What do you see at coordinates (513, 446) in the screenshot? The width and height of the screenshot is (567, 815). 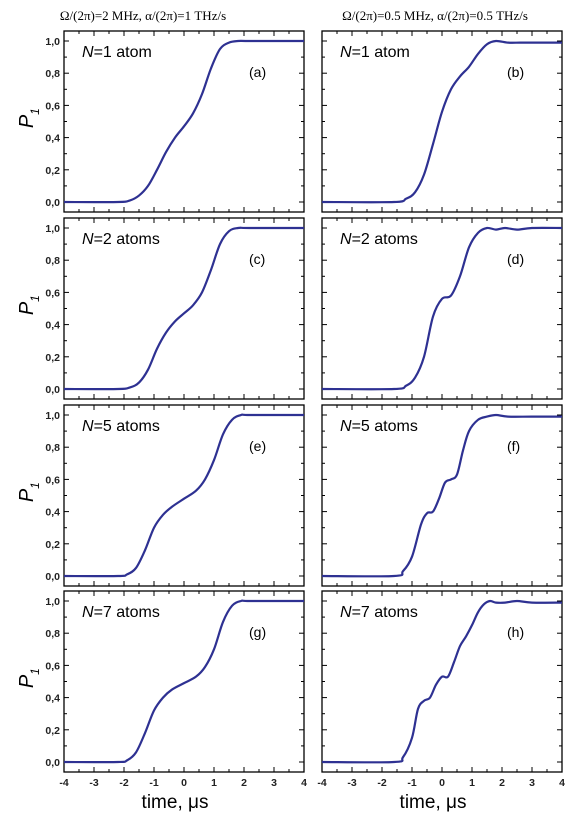 I see `panel-letter: (f)` at bounding box center [513, 446].